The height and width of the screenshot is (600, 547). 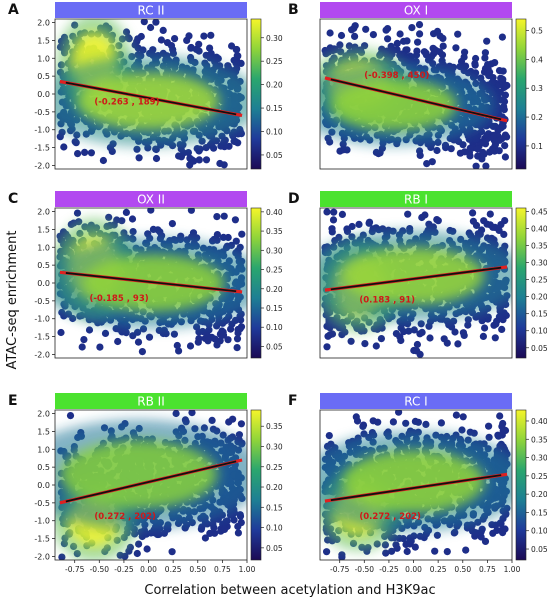 I want to click on y-tick-label: -2.0, so click(x=42, y=354).